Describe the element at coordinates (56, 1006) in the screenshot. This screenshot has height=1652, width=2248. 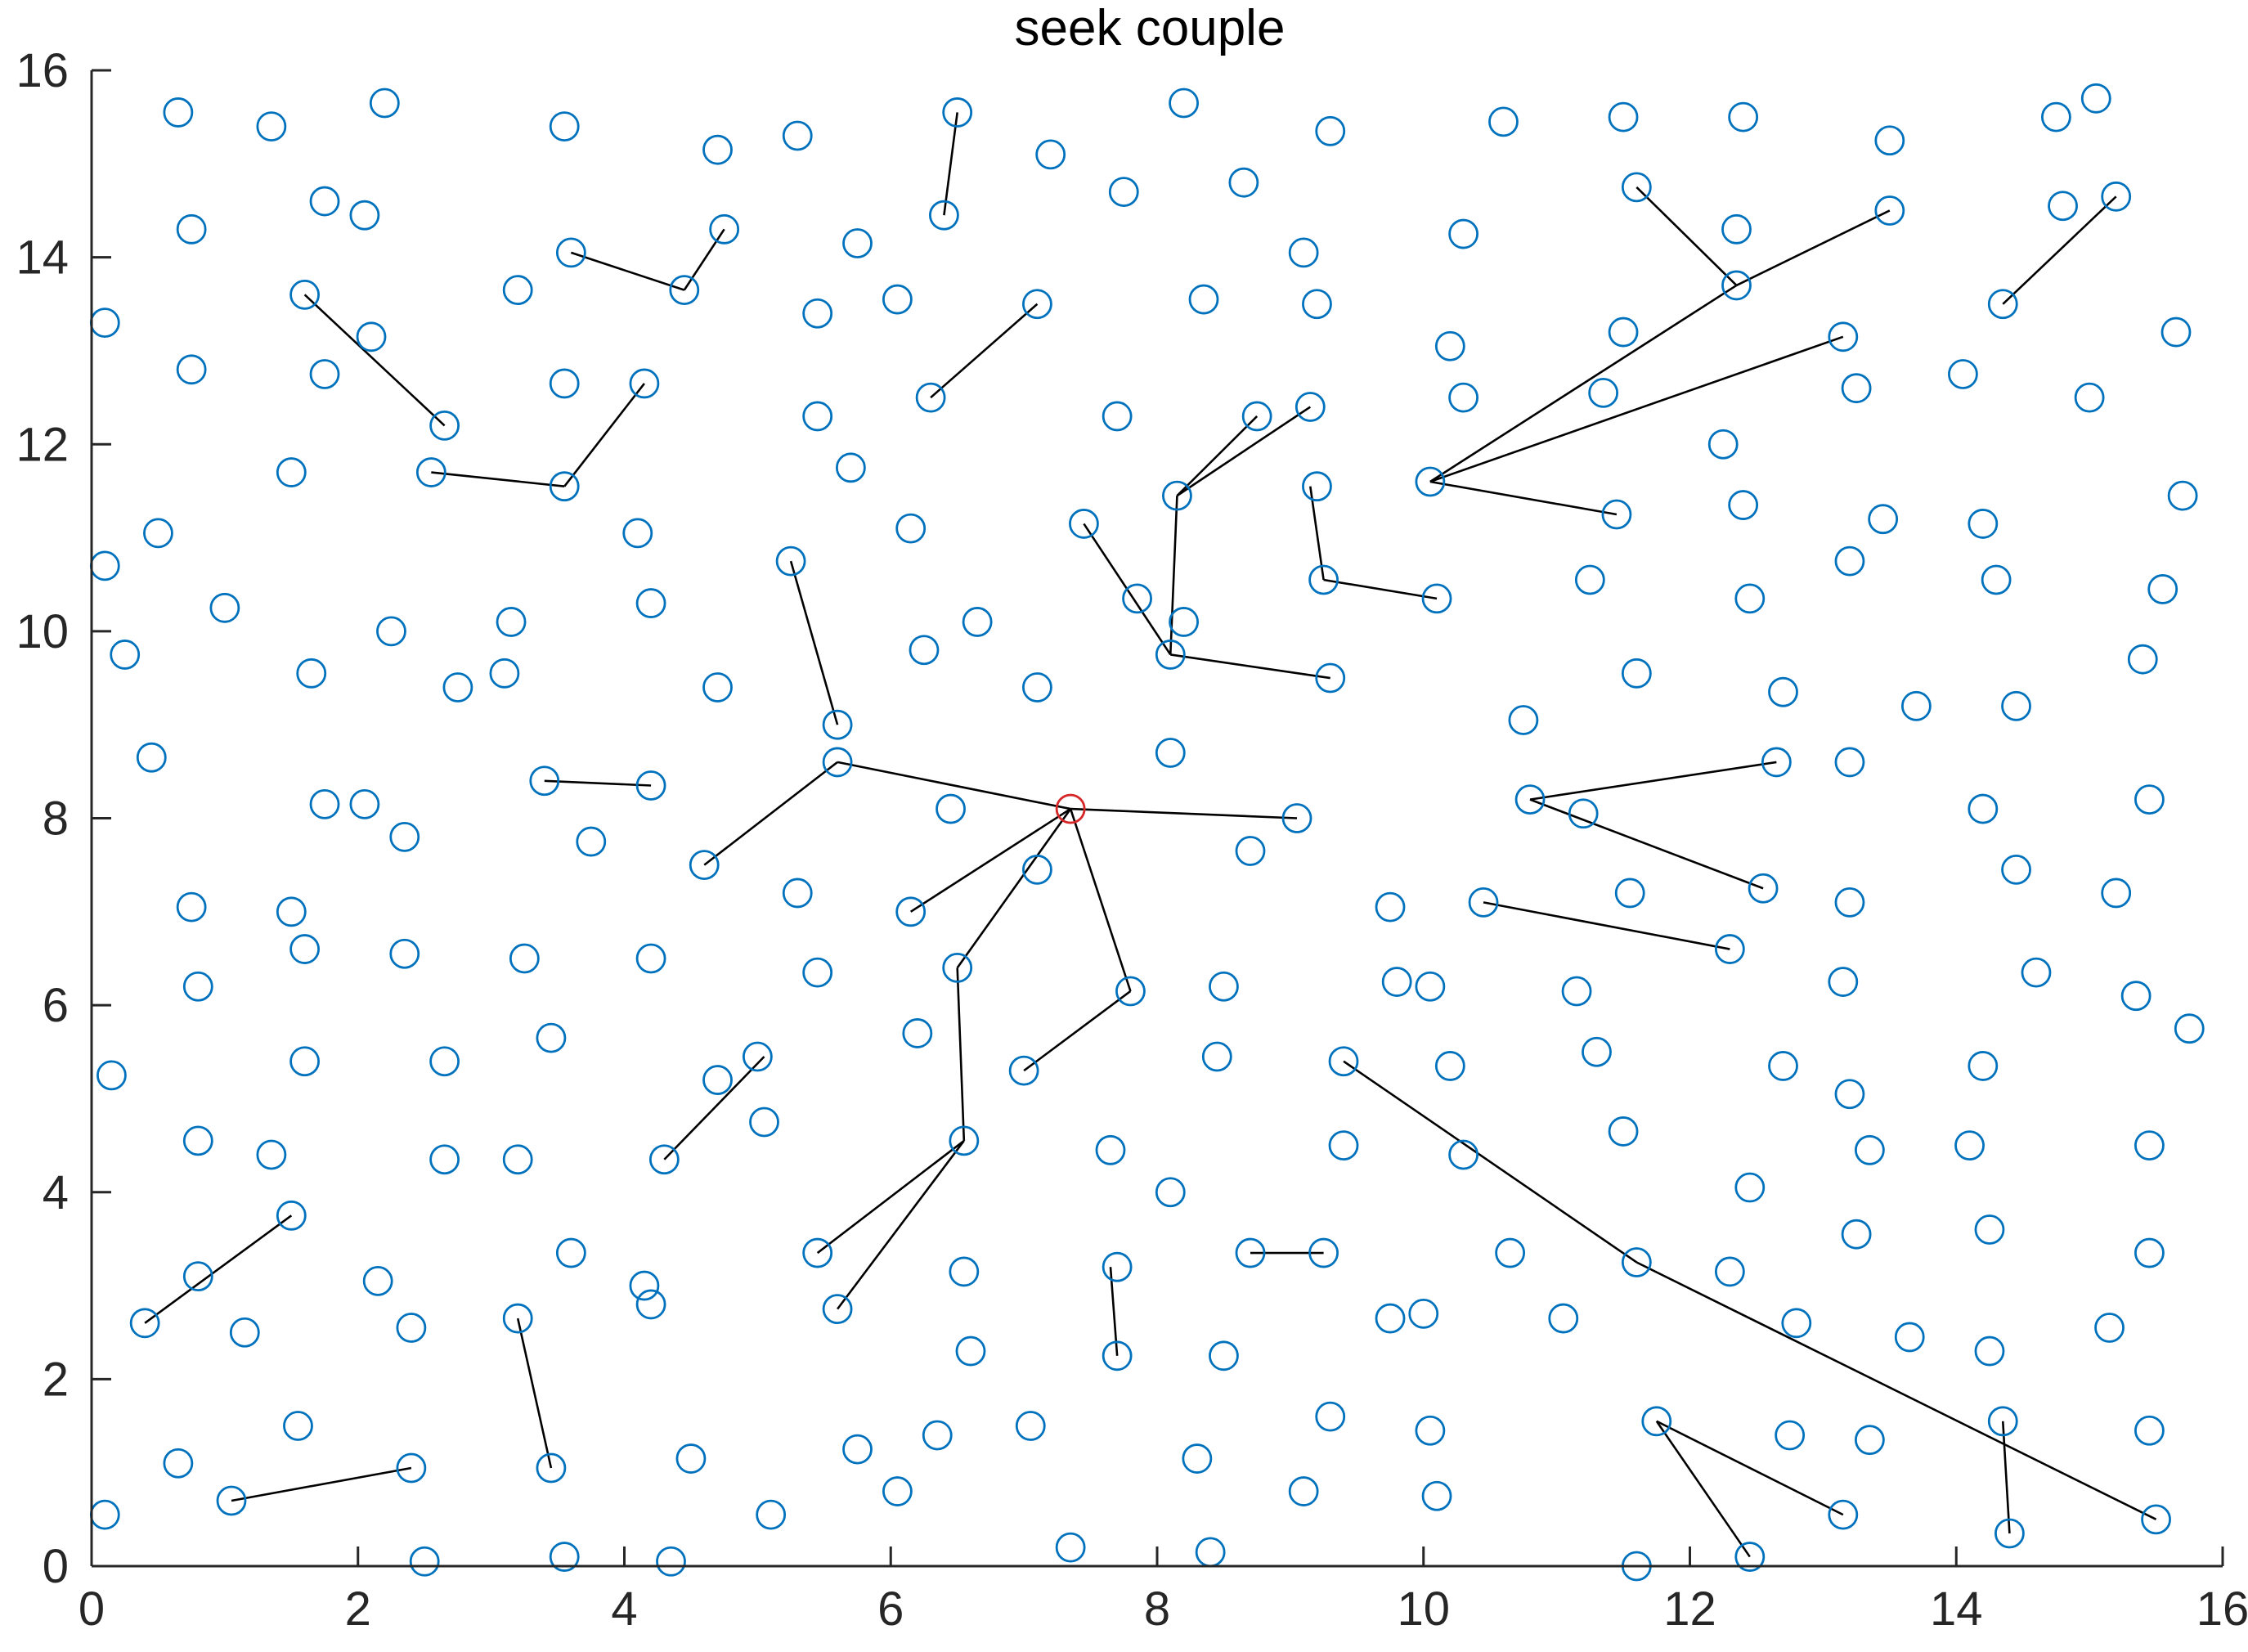
I see `y-tick-label: 6` at that location.